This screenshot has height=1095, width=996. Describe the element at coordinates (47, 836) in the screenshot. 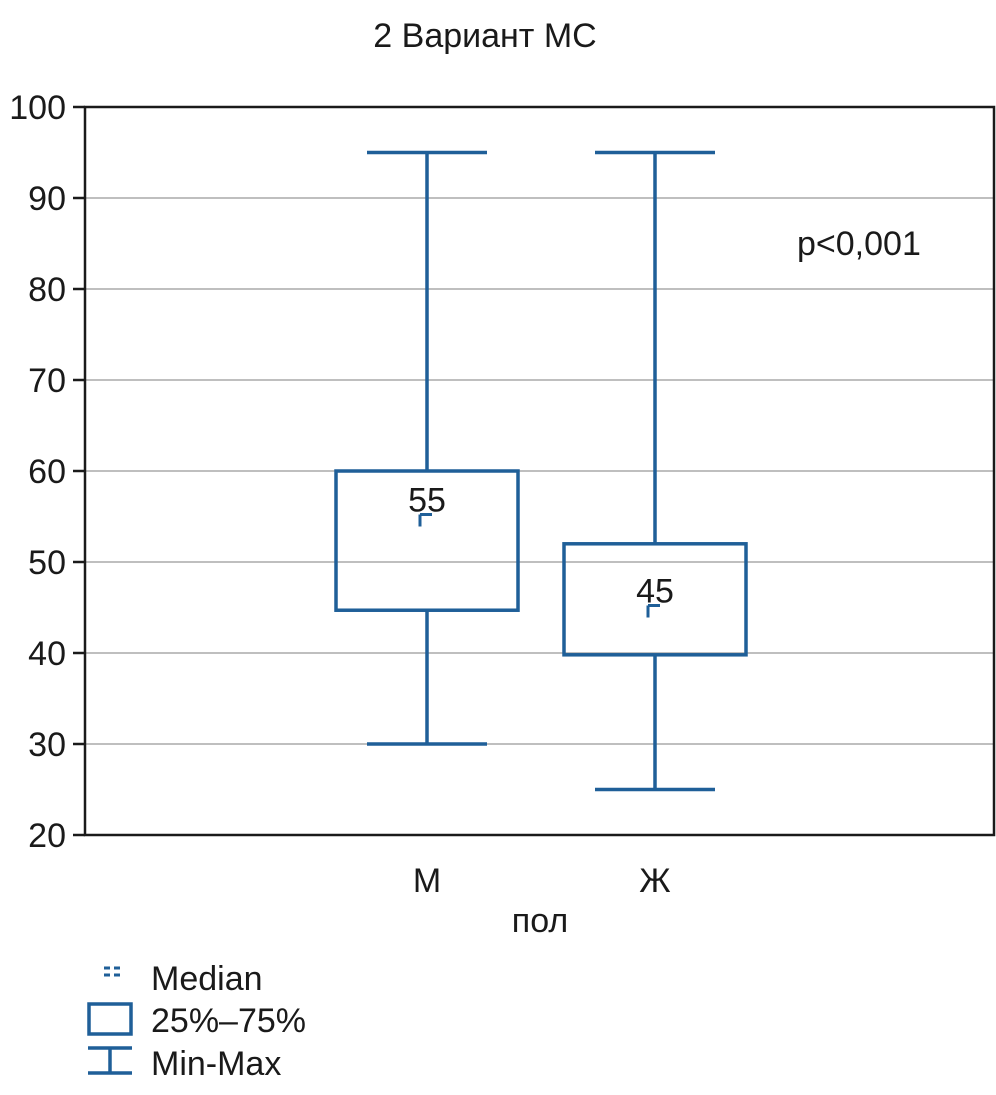

I see `y-tick-label: 20` at that location.